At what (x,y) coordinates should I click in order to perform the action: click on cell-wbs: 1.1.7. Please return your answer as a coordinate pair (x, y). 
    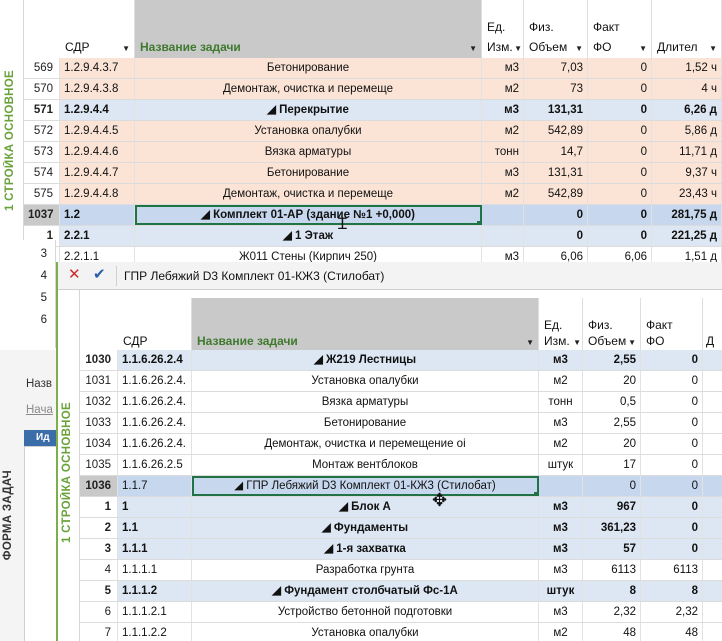
    Looking at the image, I should click on (155, 486).